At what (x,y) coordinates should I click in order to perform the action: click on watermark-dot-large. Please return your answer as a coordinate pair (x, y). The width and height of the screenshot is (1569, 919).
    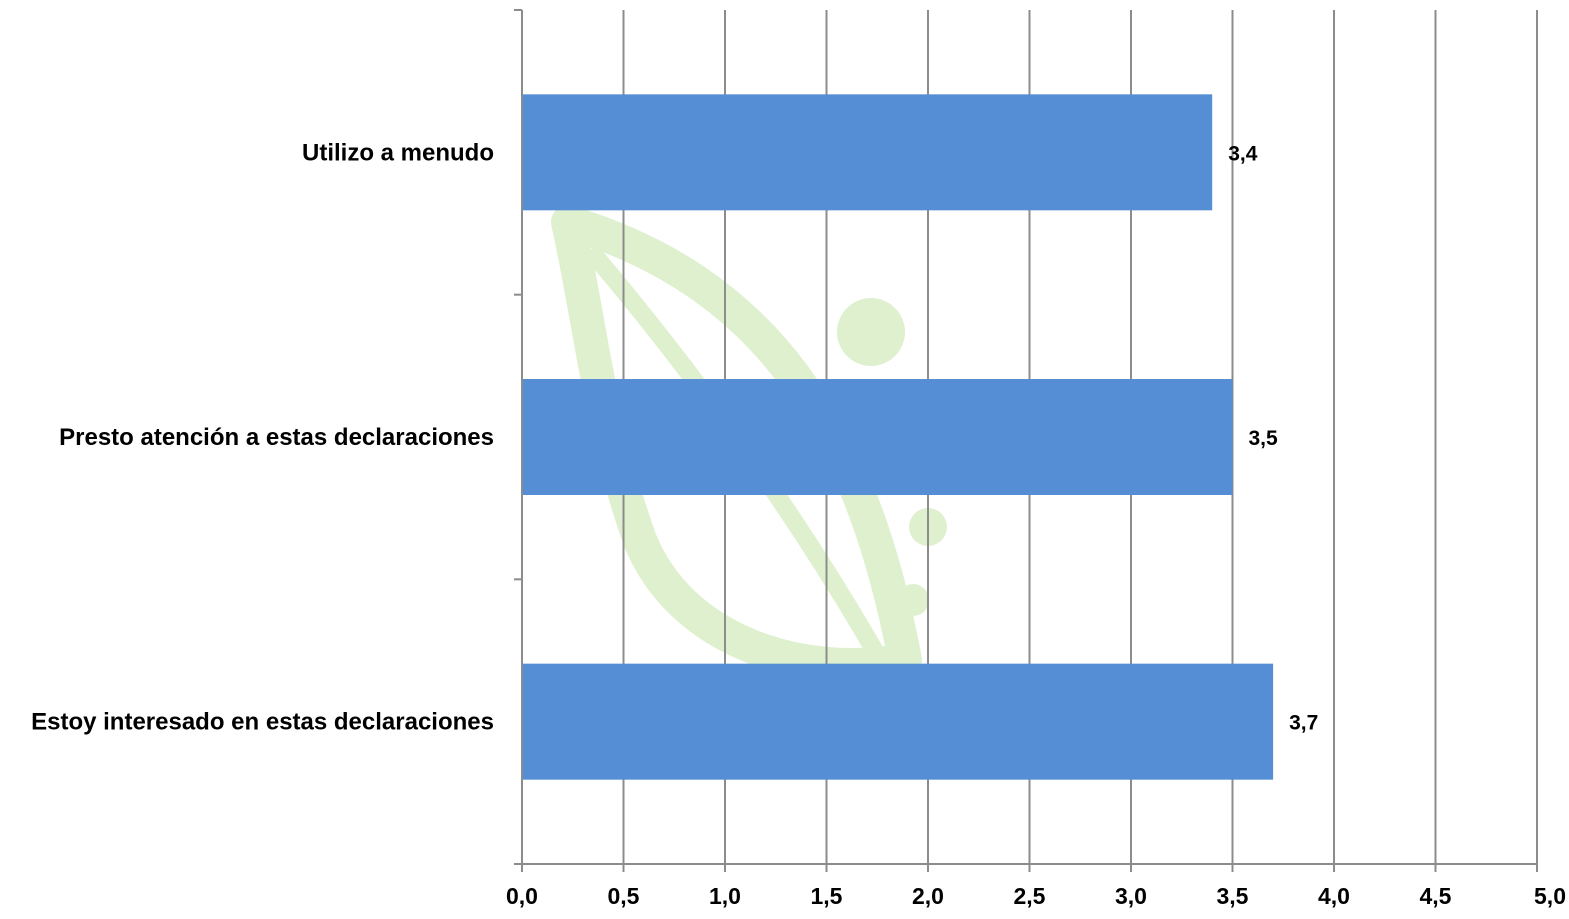
    Looking at the image, I should click on (871, 332).